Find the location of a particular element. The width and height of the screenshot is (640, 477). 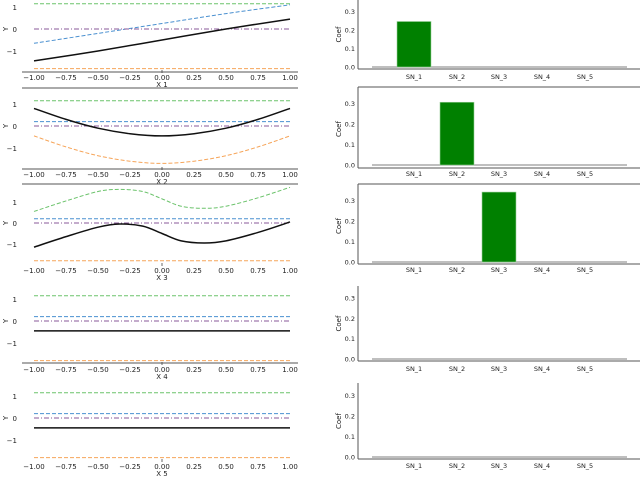

bar-chart-3: 0.0 0.1 0.2 0.3 Coef SN_1 SN_2 SN_3 SN_4 SN_5 is located at coordinates (487, 228).